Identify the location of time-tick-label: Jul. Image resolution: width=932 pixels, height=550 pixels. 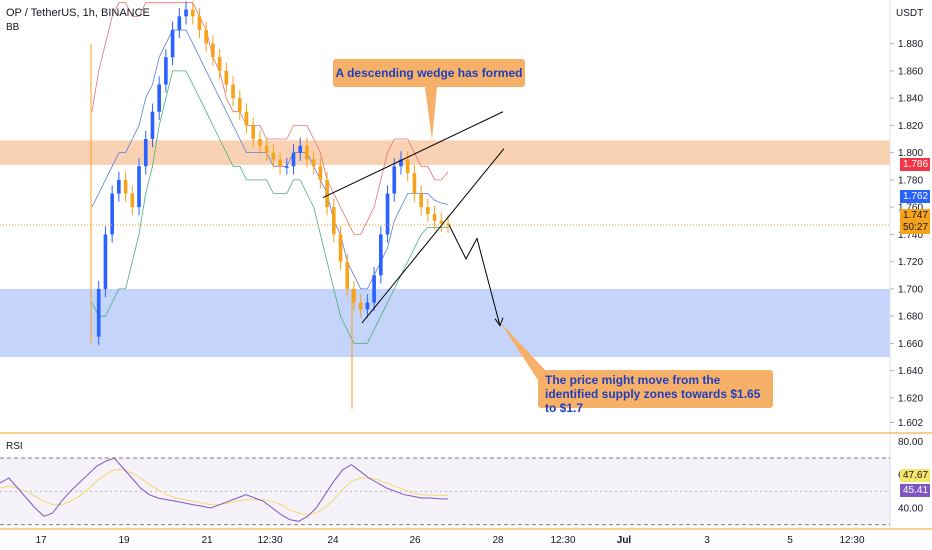
(624, 540).